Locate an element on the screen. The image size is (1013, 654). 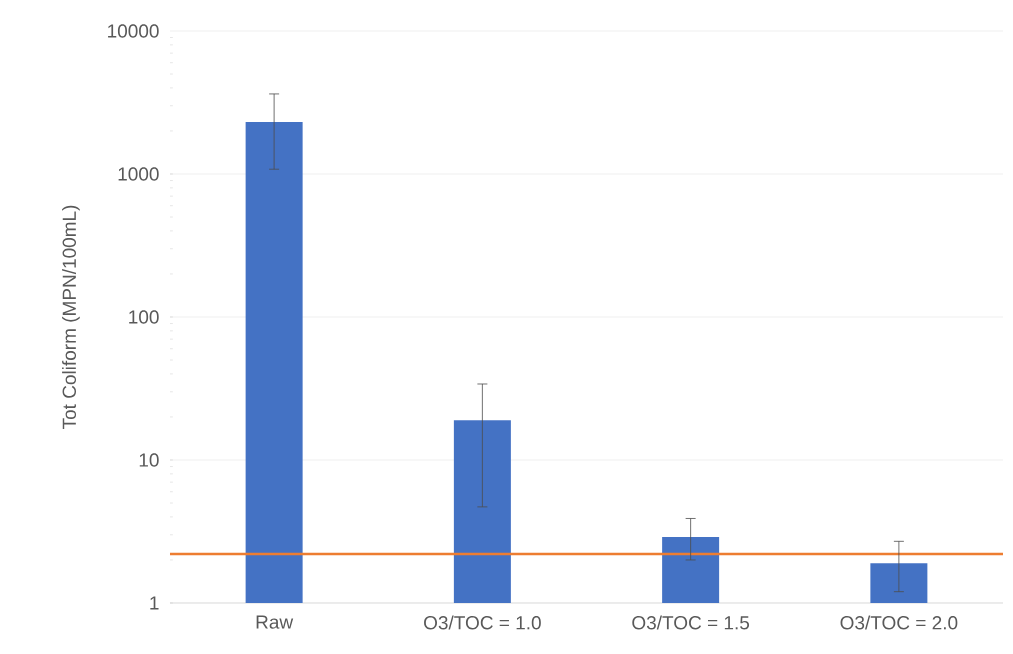
y-tick-label: 1 is located at coordinates (154, 603).